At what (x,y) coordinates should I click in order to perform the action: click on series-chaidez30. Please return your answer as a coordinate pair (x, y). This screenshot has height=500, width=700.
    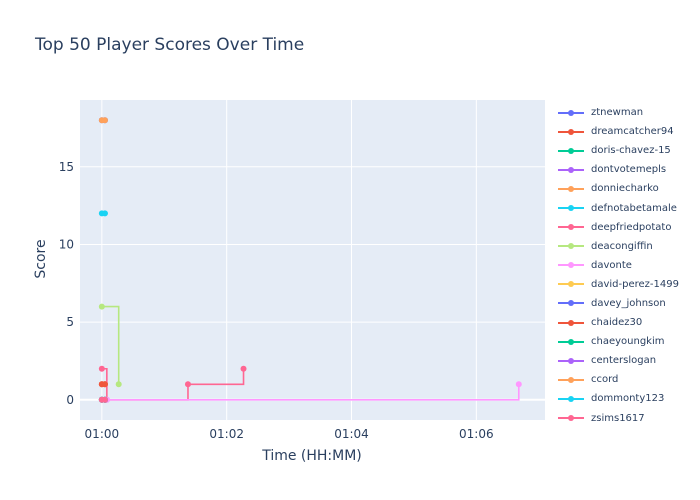
    Looking at the image, I should click on (103, 384).